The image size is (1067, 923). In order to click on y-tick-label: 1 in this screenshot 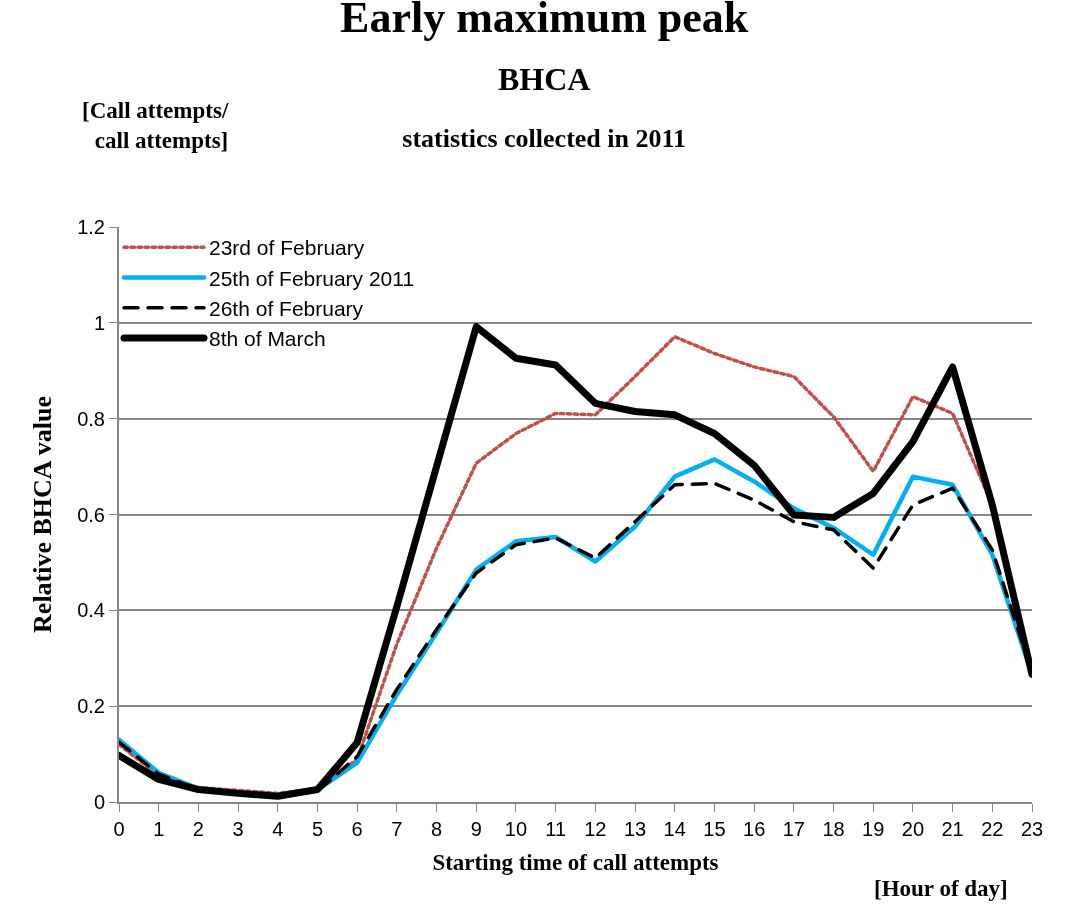, I will do `click(99, 322)`.